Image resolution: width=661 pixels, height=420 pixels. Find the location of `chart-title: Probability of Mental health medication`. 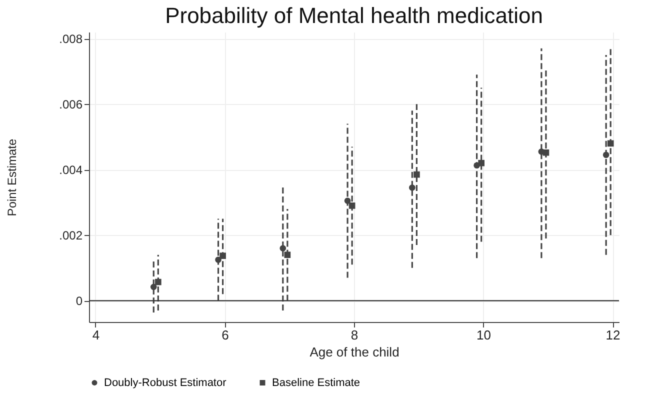

chart-title: Probability of Mental health medication is located at coordinates (354, 15).